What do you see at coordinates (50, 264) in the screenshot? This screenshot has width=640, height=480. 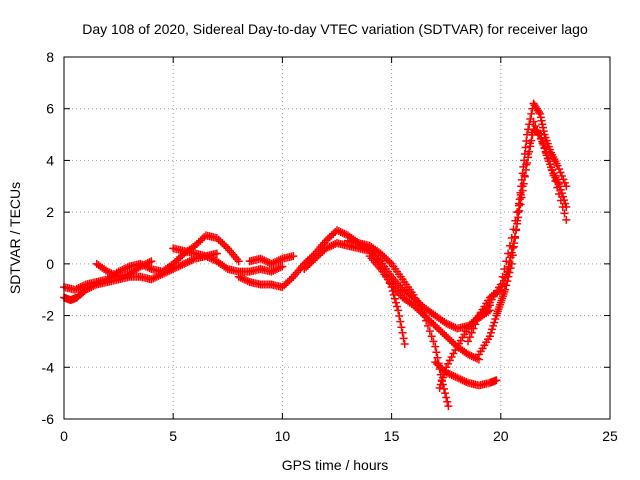 I see `y-tick-label: 0` at bounding box center [50, 264].